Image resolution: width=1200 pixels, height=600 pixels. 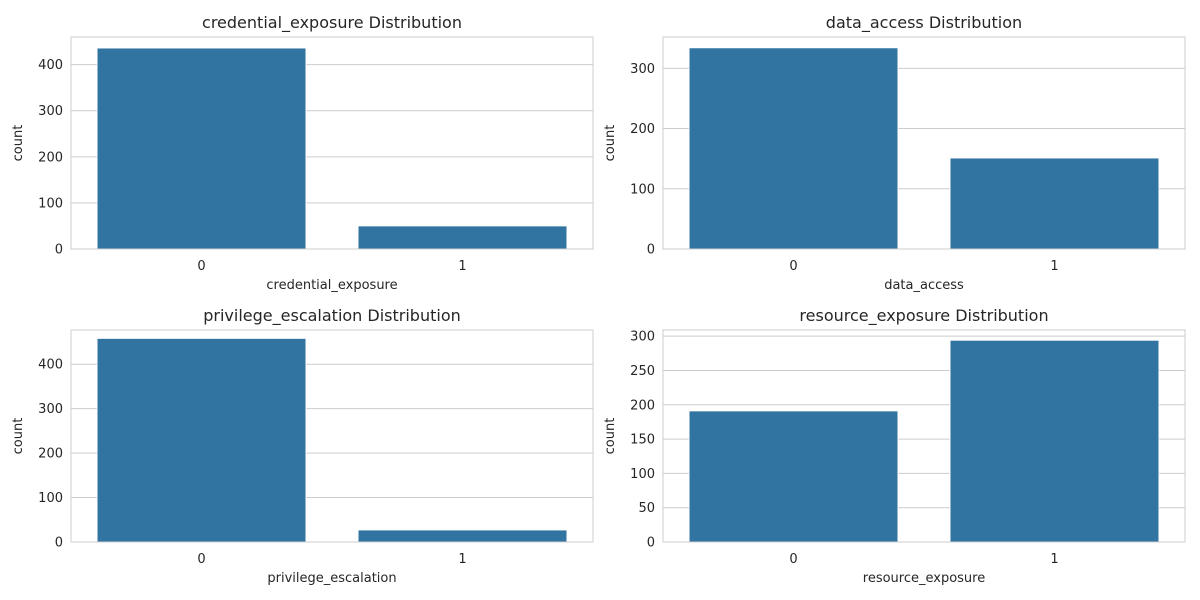 I want to click on y-tick-label: 150, so click(x=642, y=440).